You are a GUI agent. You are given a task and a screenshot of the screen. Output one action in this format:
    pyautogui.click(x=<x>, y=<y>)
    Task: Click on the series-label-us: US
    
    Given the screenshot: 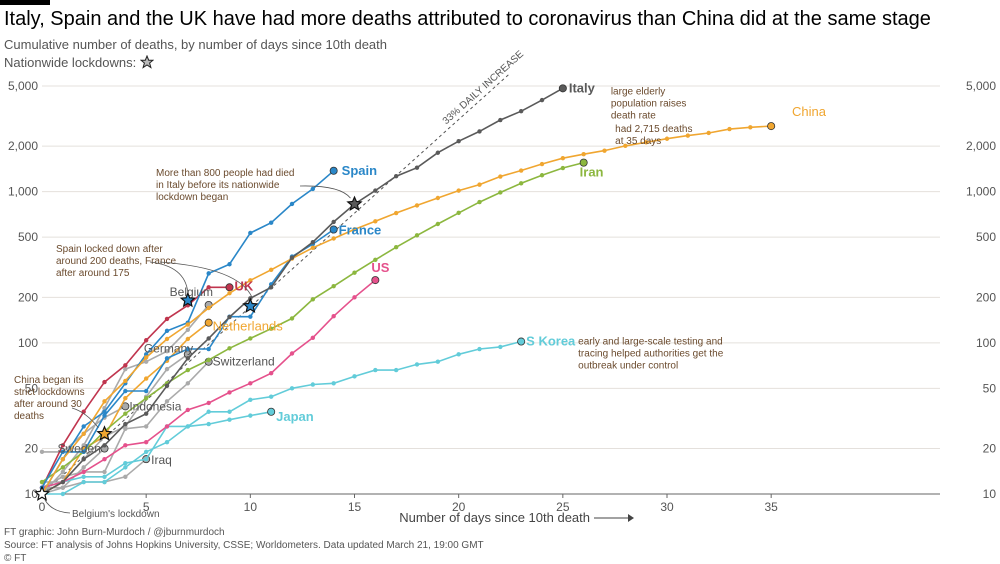 What is the action you would take?
    pyautogui.click(x=380, y=267)
    